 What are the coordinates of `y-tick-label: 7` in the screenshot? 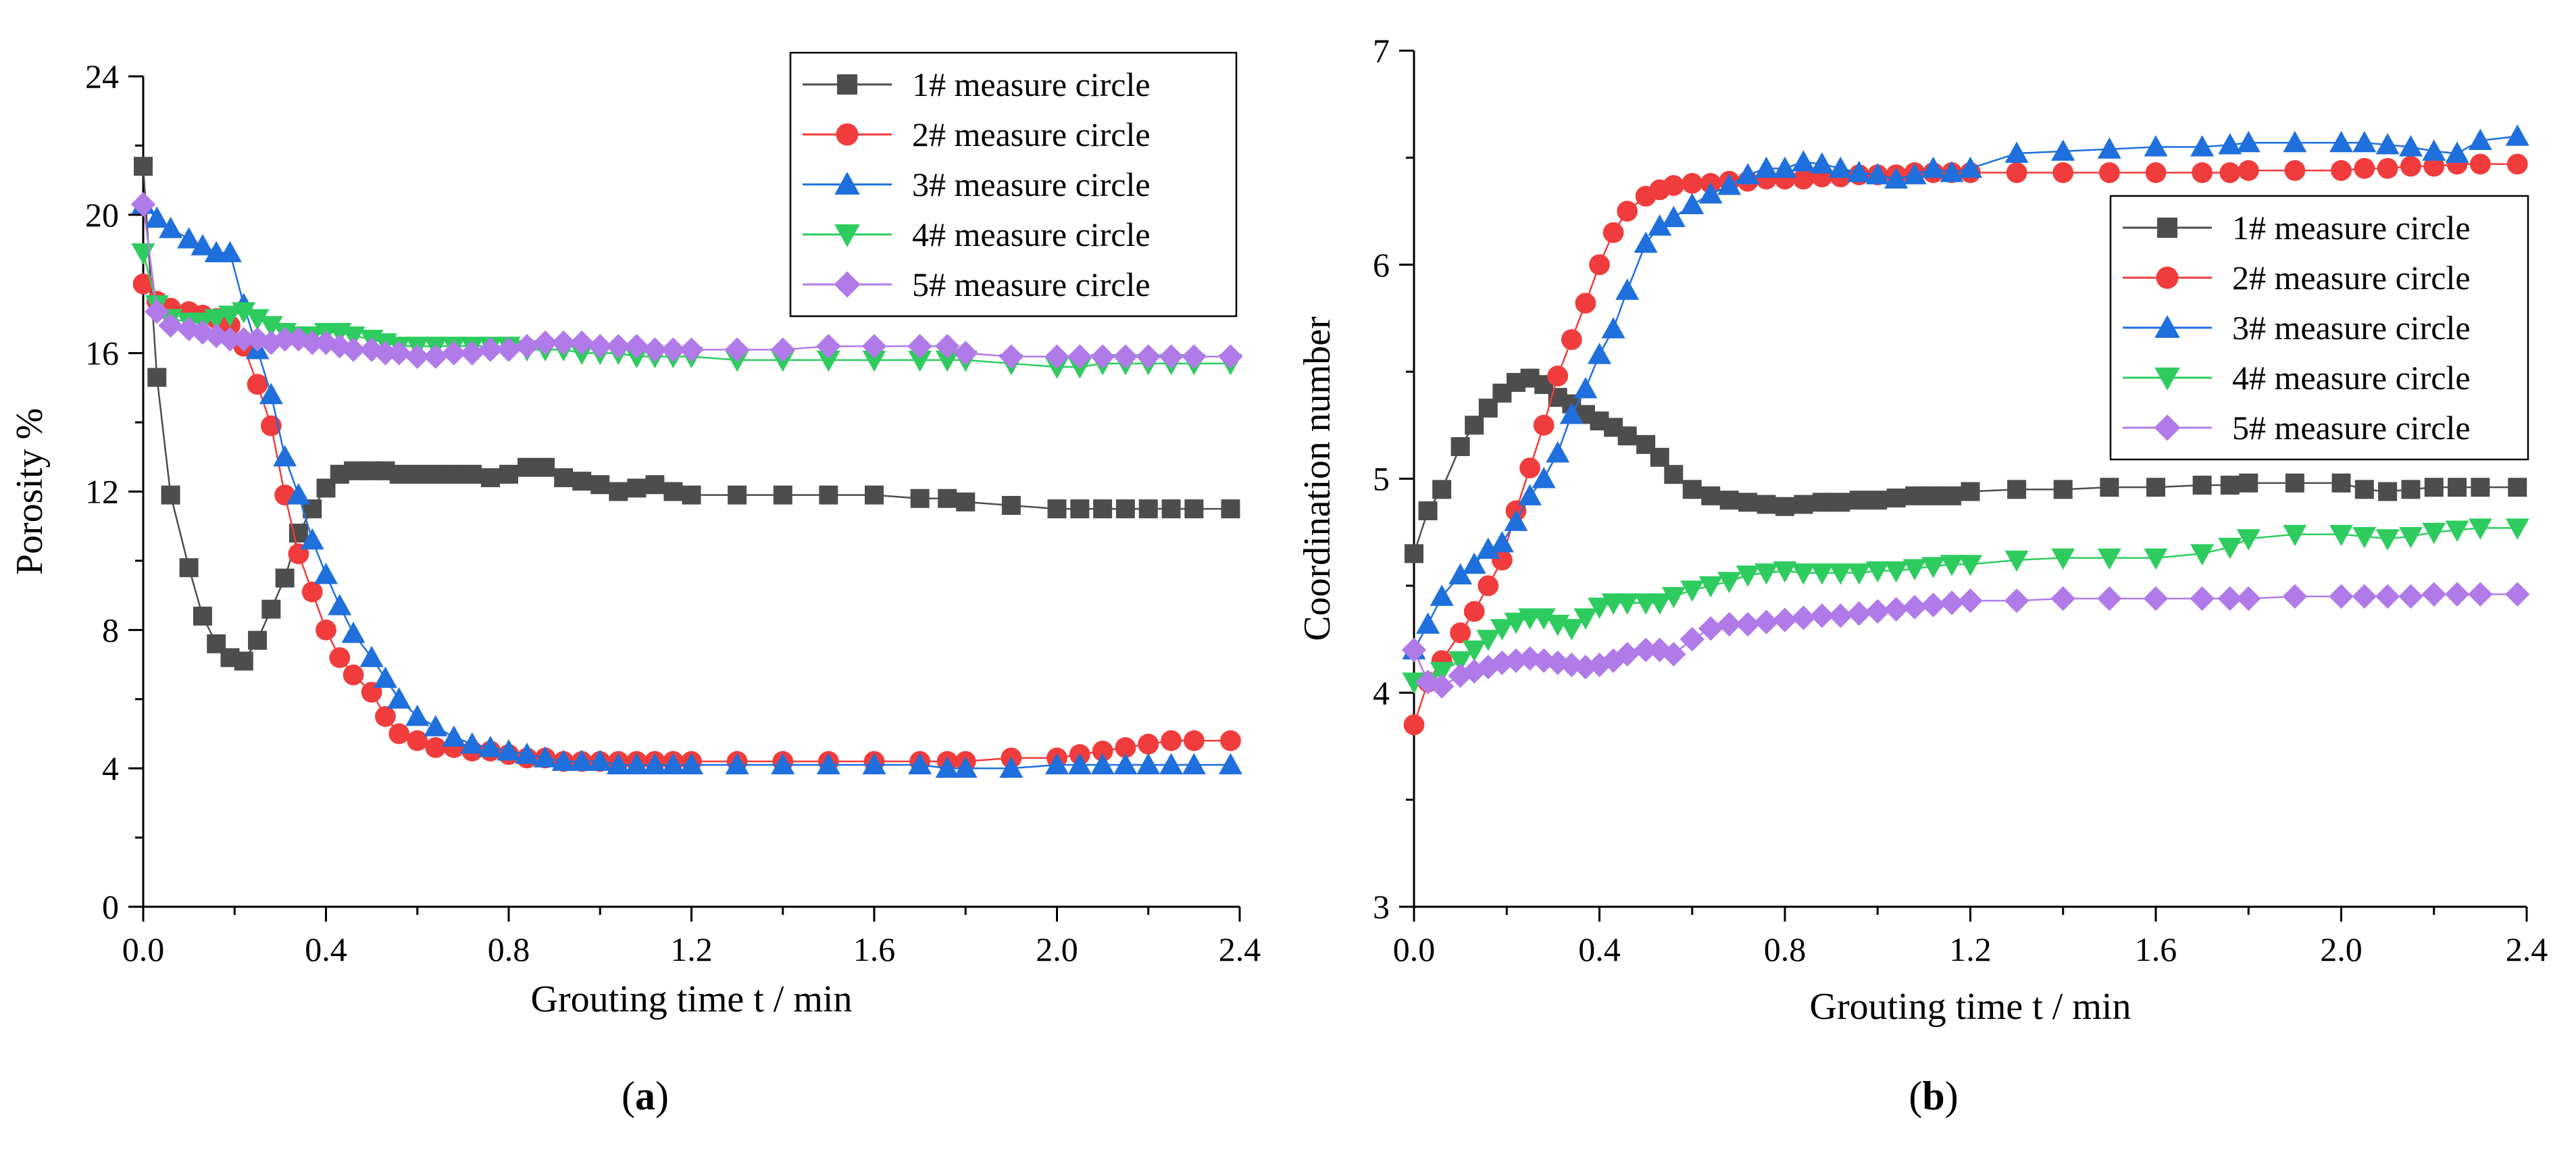 It's located at (1381, 51).